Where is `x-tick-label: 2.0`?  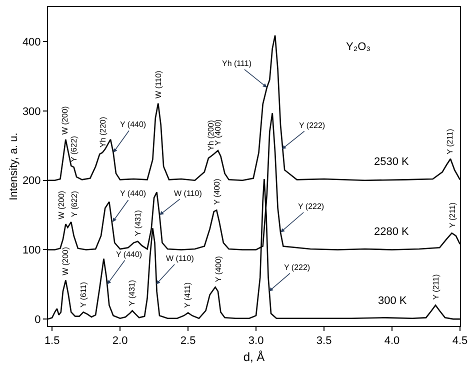
x-tick-label: 2.0 is located at coordinates (120, 341).